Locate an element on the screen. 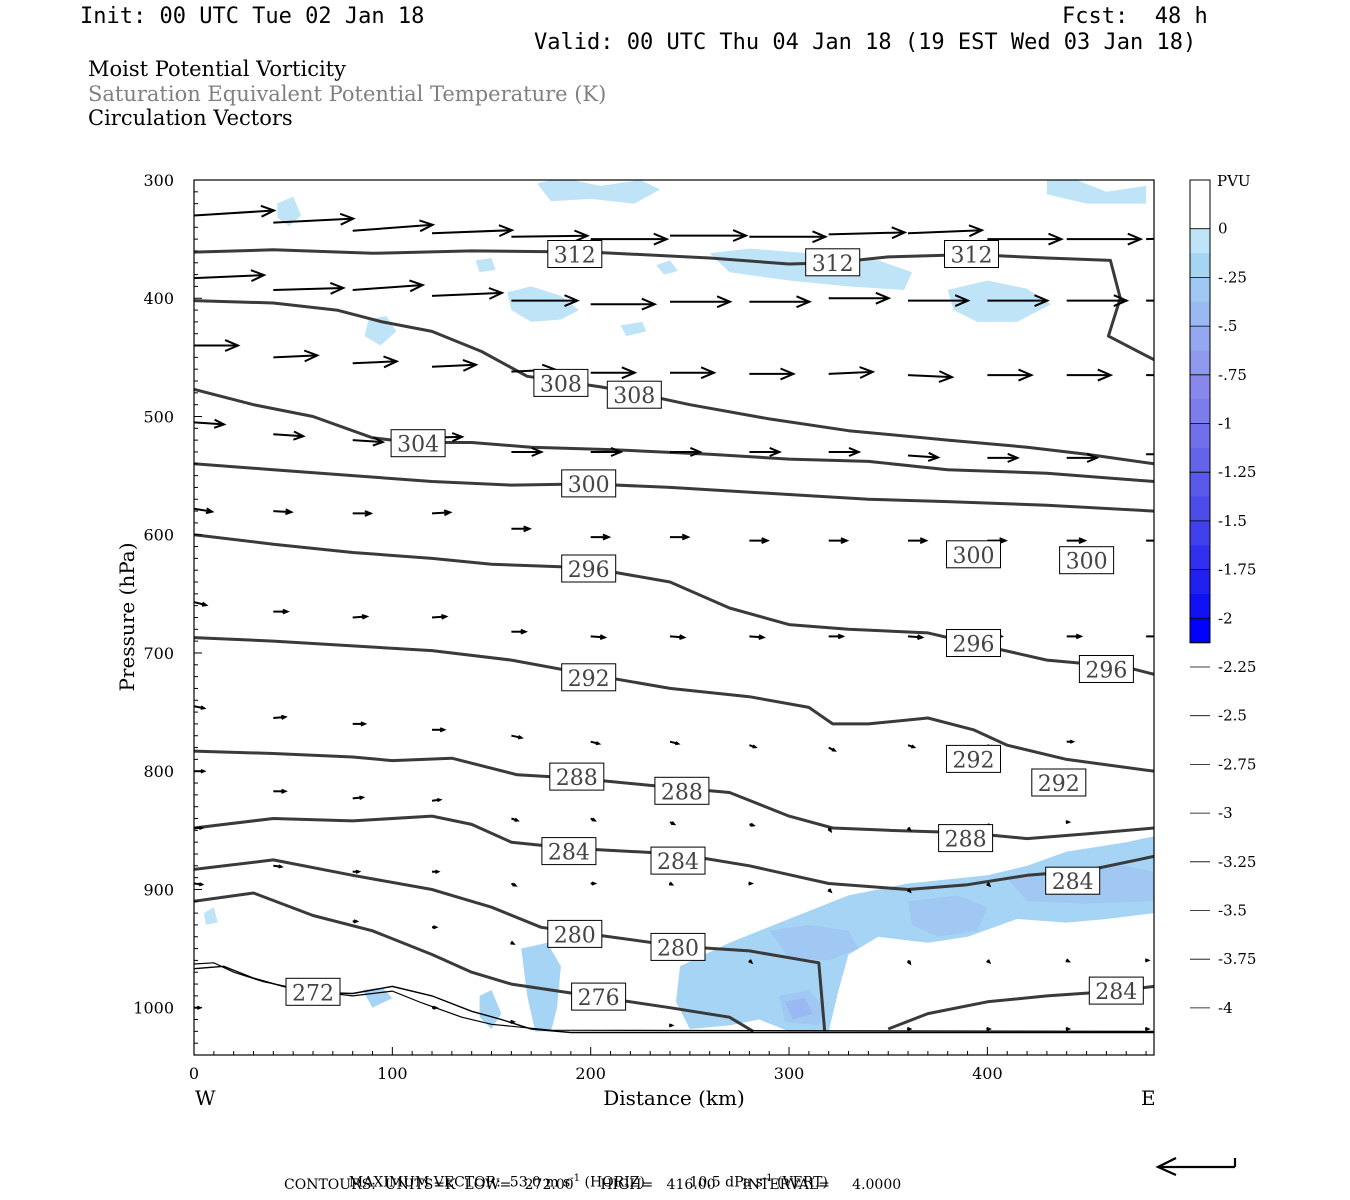 The width and height of the screenshot is (1350, 1200). init-time: Init: 00 UTC Tue 02 Jan 18 is located at coordinates (252, 16).